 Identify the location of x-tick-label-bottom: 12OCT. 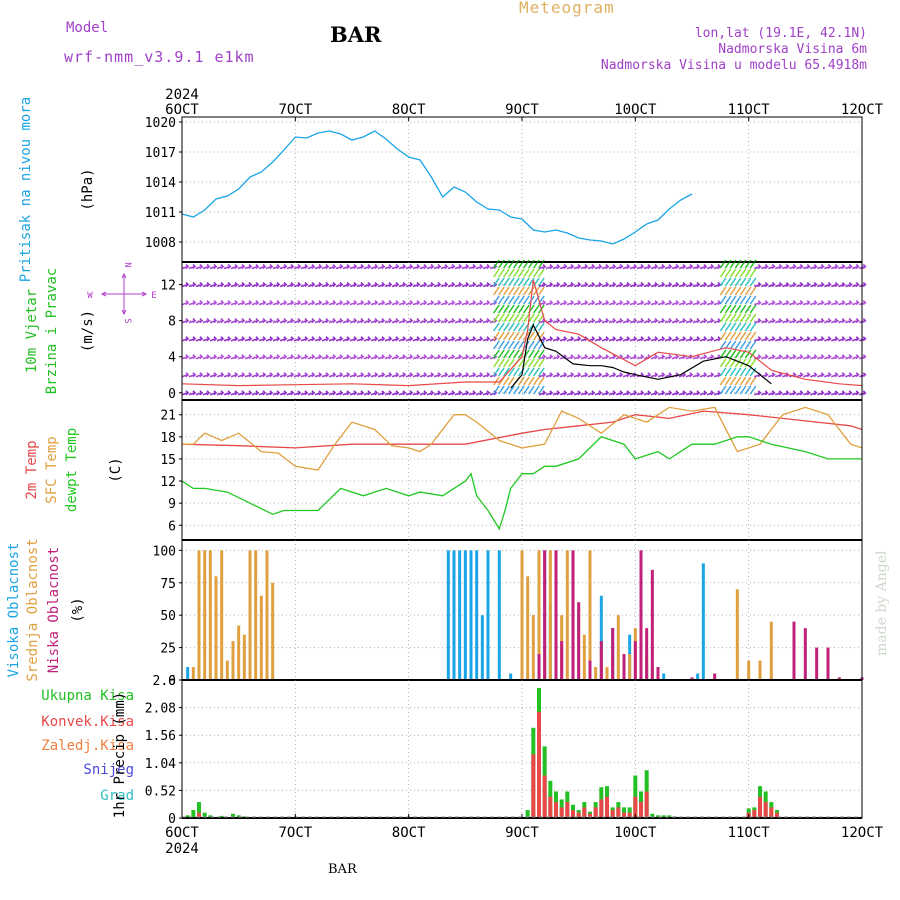
(862, 833).